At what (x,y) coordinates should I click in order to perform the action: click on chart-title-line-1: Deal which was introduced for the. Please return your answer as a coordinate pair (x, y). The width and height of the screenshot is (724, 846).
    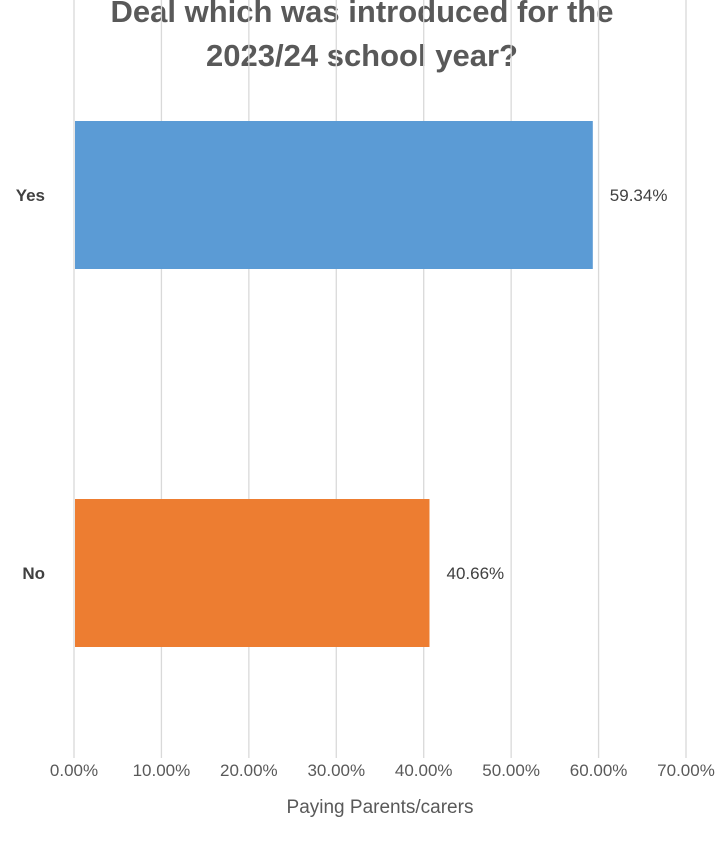
    Looking at the image, I should click on (362, 14).